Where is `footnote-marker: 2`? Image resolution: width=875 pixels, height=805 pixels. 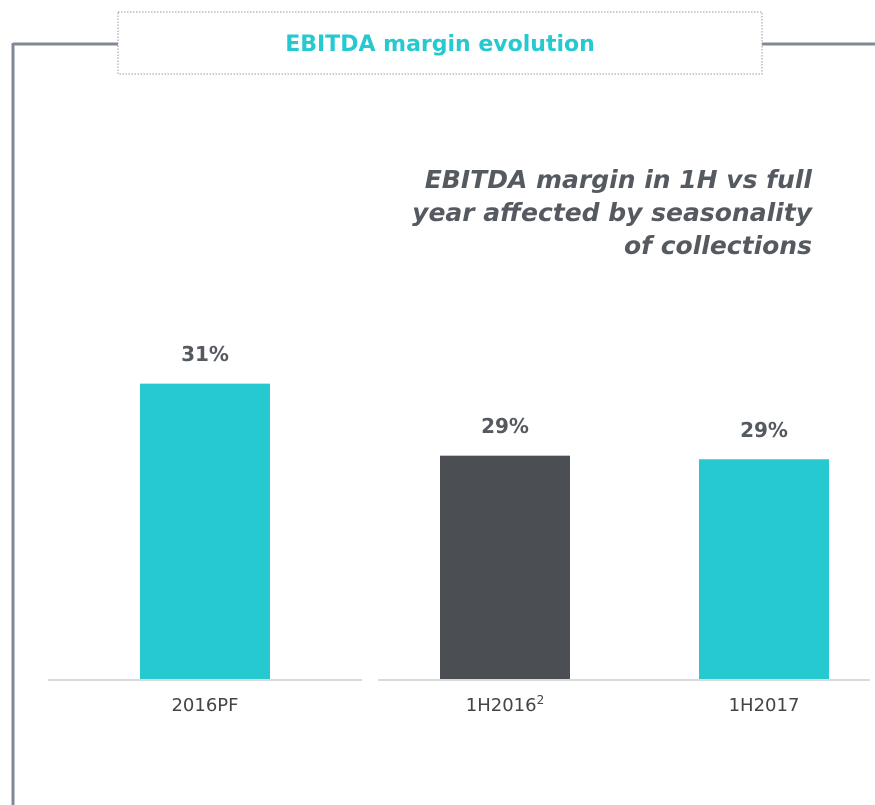 footnote-marker: 2 is located at coordinates (541, 700).